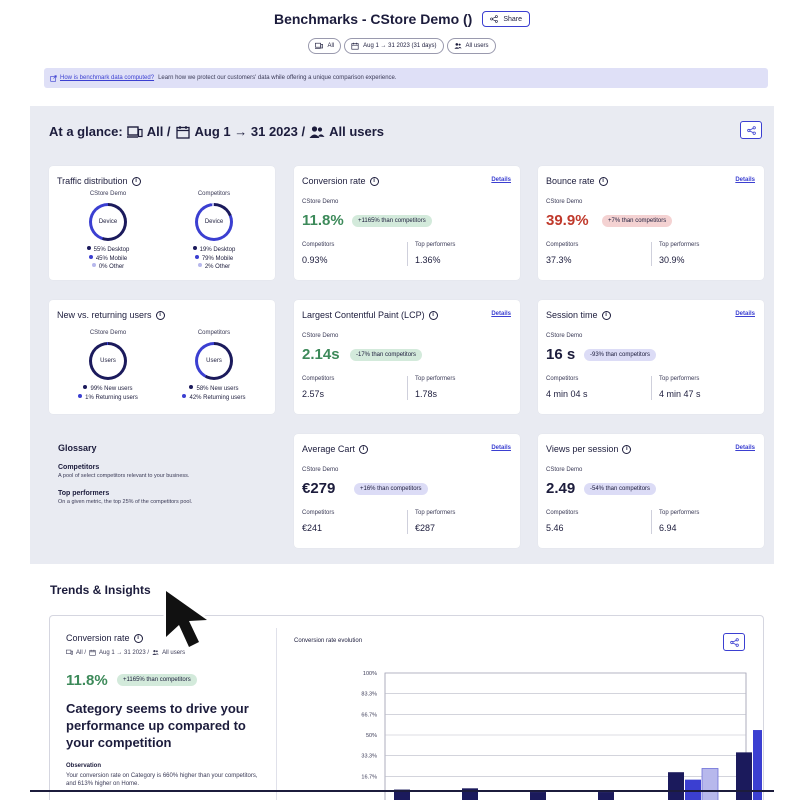 The height and width of the screenshot is (800, 804). I want to click on glance-prefix: At a glance:, so click(86, 131).